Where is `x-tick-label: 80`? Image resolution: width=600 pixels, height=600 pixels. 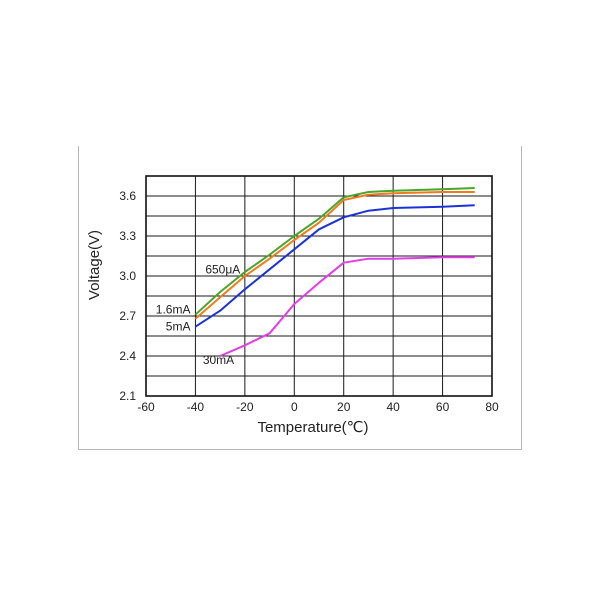
x-tick-label: 80 is located at coordinates (492, 407).